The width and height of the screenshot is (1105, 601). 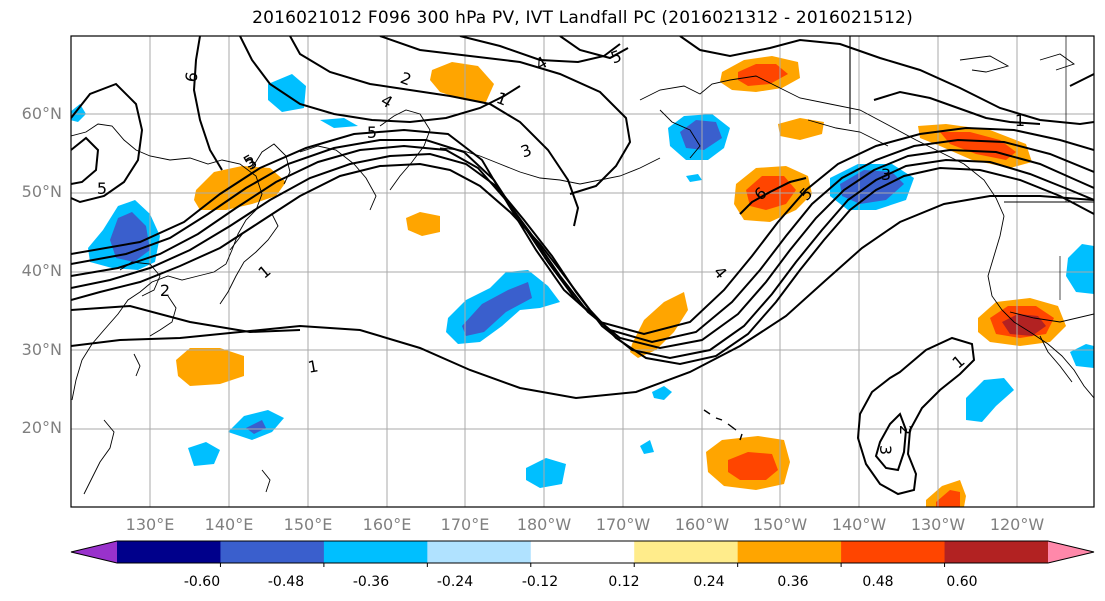 What do you see at coordinates (94, 552) in the screenshot?
I see `colorbar-extend-low` at bounding box center [94, 552].